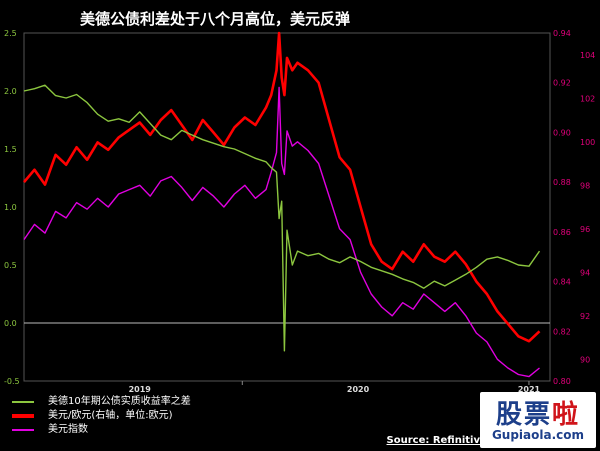  Describe the element at coordinates (587, 98) in the screenshot. I see `right-tick-label-dollar-index: 102` at that location.